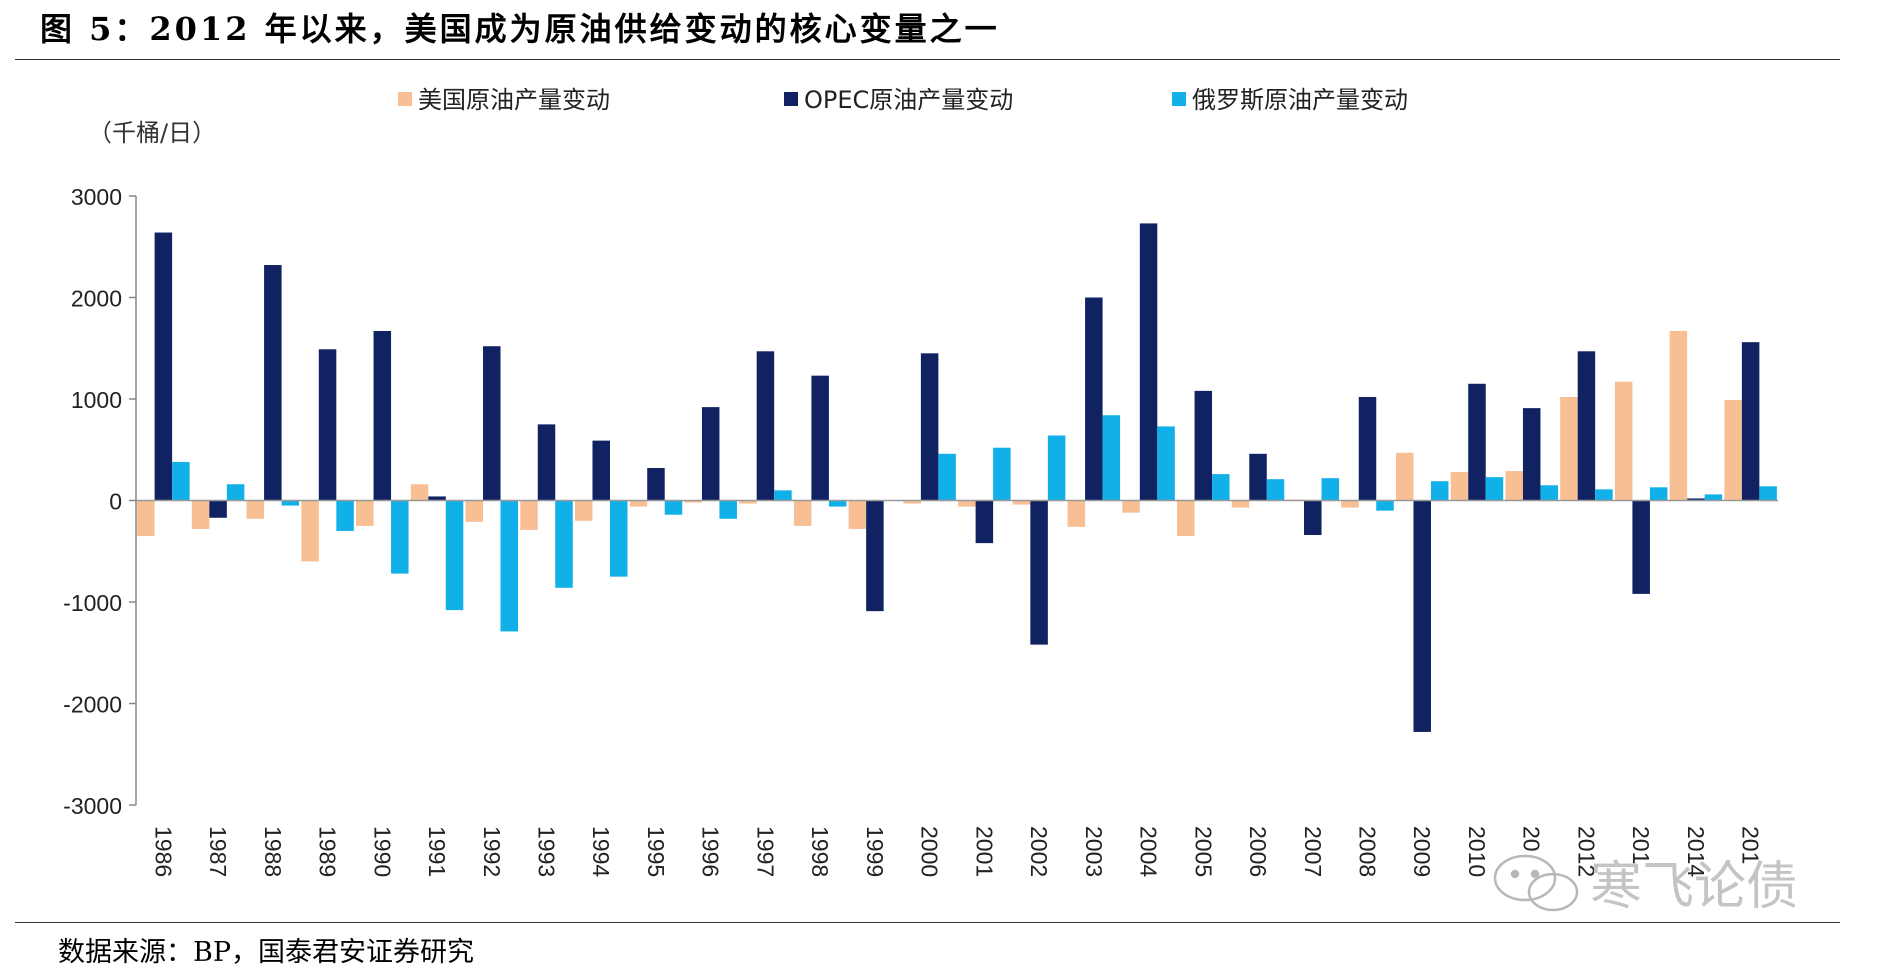 The width and height of the screenshot is (1899, 972). Describe the element at coordinates (1094, 851) in the screenshot. I see `x-tick-label: 2003` at that location.